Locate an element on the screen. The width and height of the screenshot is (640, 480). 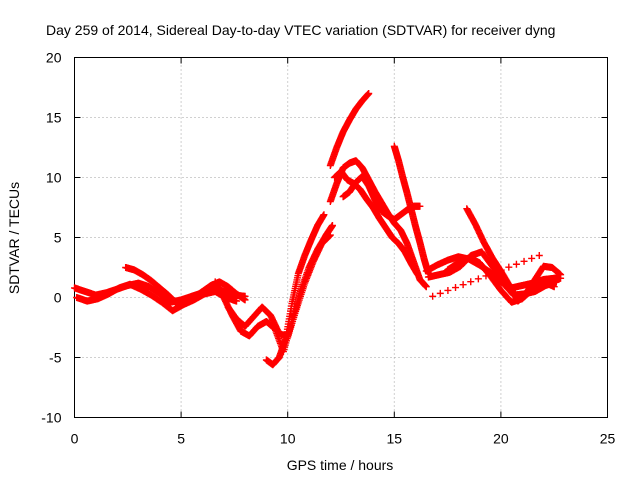
y-tick-label: 15 is located at coordinates (54, 118).